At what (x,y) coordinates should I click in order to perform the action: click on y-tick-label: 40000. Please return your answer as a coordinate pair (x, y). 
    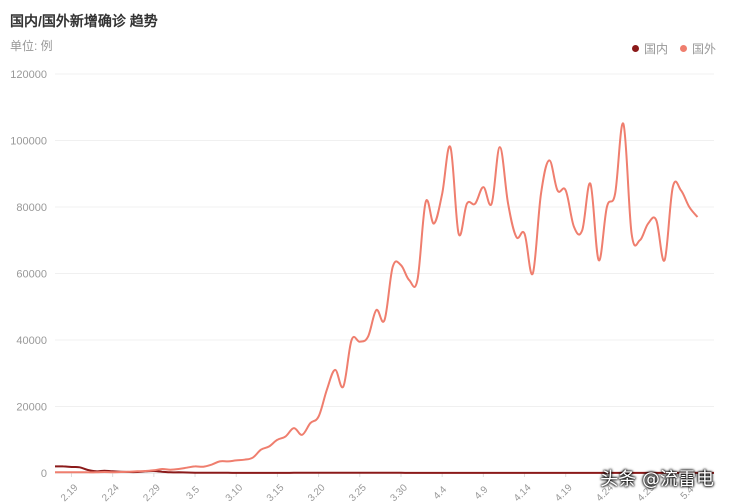
    Looking at the image, I should click on (31, 341).